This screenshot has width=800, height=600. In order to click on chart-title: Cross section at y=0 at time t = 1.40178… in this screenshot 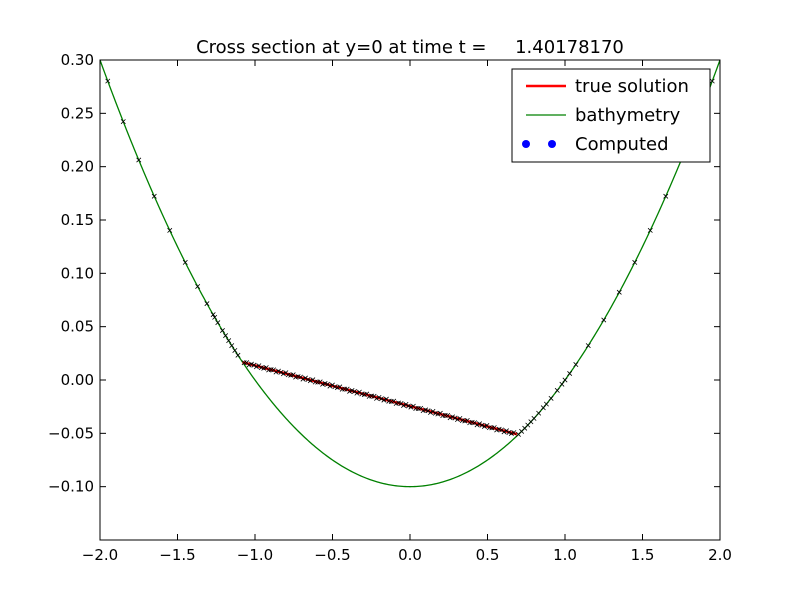, I will do `click(410, 47)`.